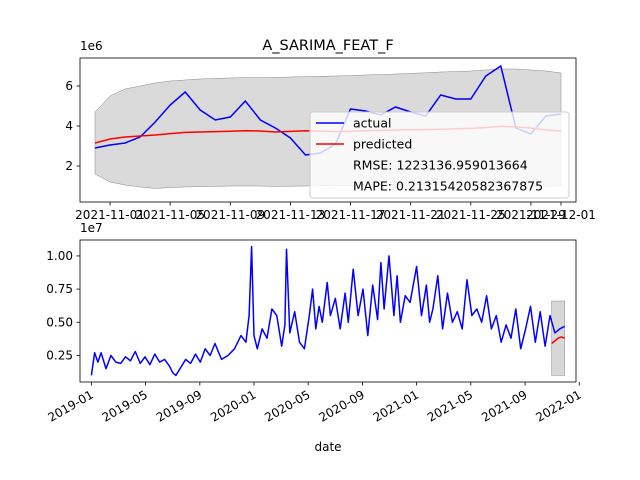 The height and width of the screenshot is (480, 640). Describe the element at coordinates (439, 155) in the screenshot. I see `legend-box` at that location.